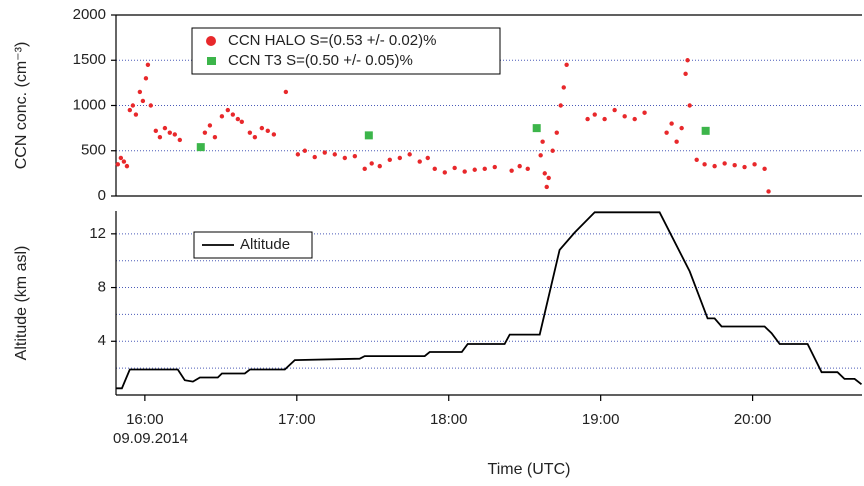  What do you see at coordinates (449, 419) in the screenshot?
I see `x-tick-label: 18:00` at bounding box center [449, 419].